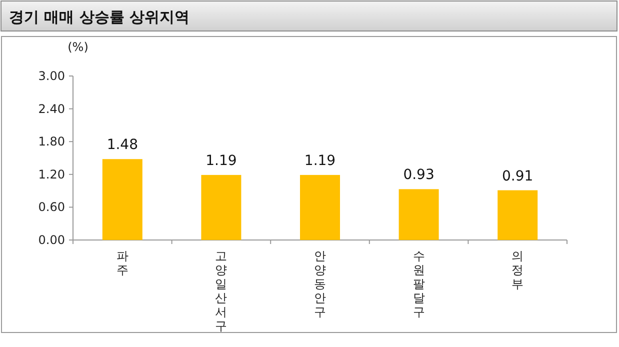 Image resolution: width=619 pixels, height=347 pixels. Describe the element at coordinates (320, 284) in the screenshot. I see `x-tick-label: 안양동안구` at that location.